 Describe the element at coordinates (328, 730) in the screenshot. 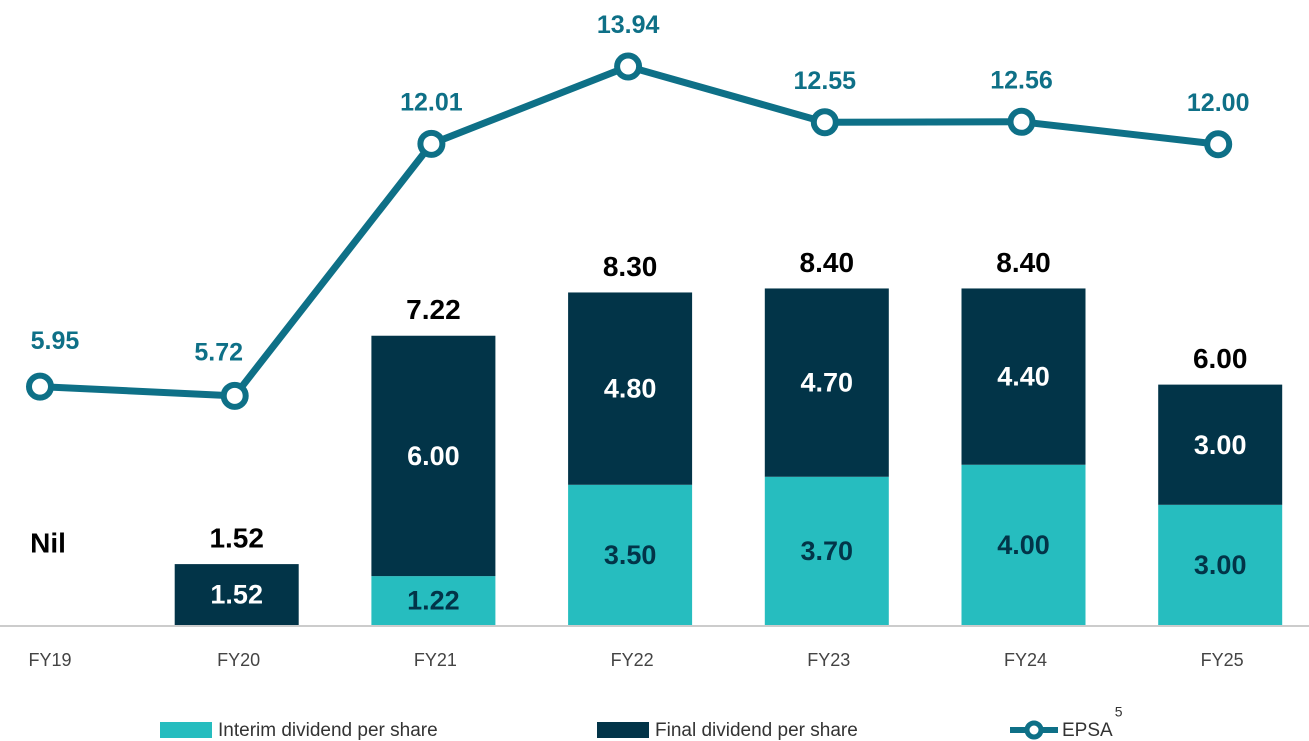

I see `legend-label: Interim dividend per share` at that location.